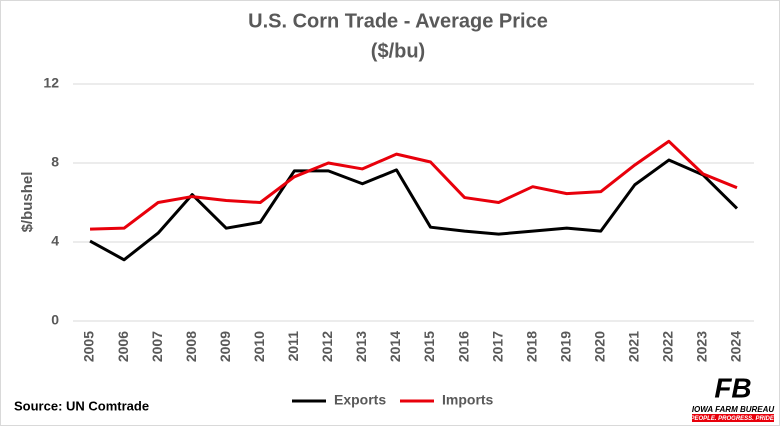 Image resolution: width=780 pixels, height=426 pixels. I want to click on x-tick-label: 2015, so click(429, 346).